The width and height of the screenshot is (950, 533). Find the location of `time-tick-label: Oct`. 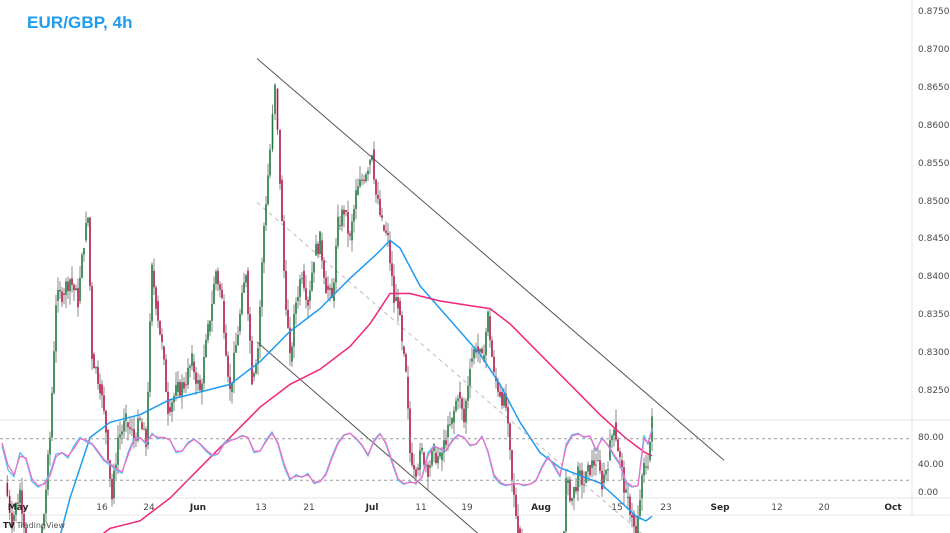

time-tick-label: Oct is located at coordinates (893, 508).